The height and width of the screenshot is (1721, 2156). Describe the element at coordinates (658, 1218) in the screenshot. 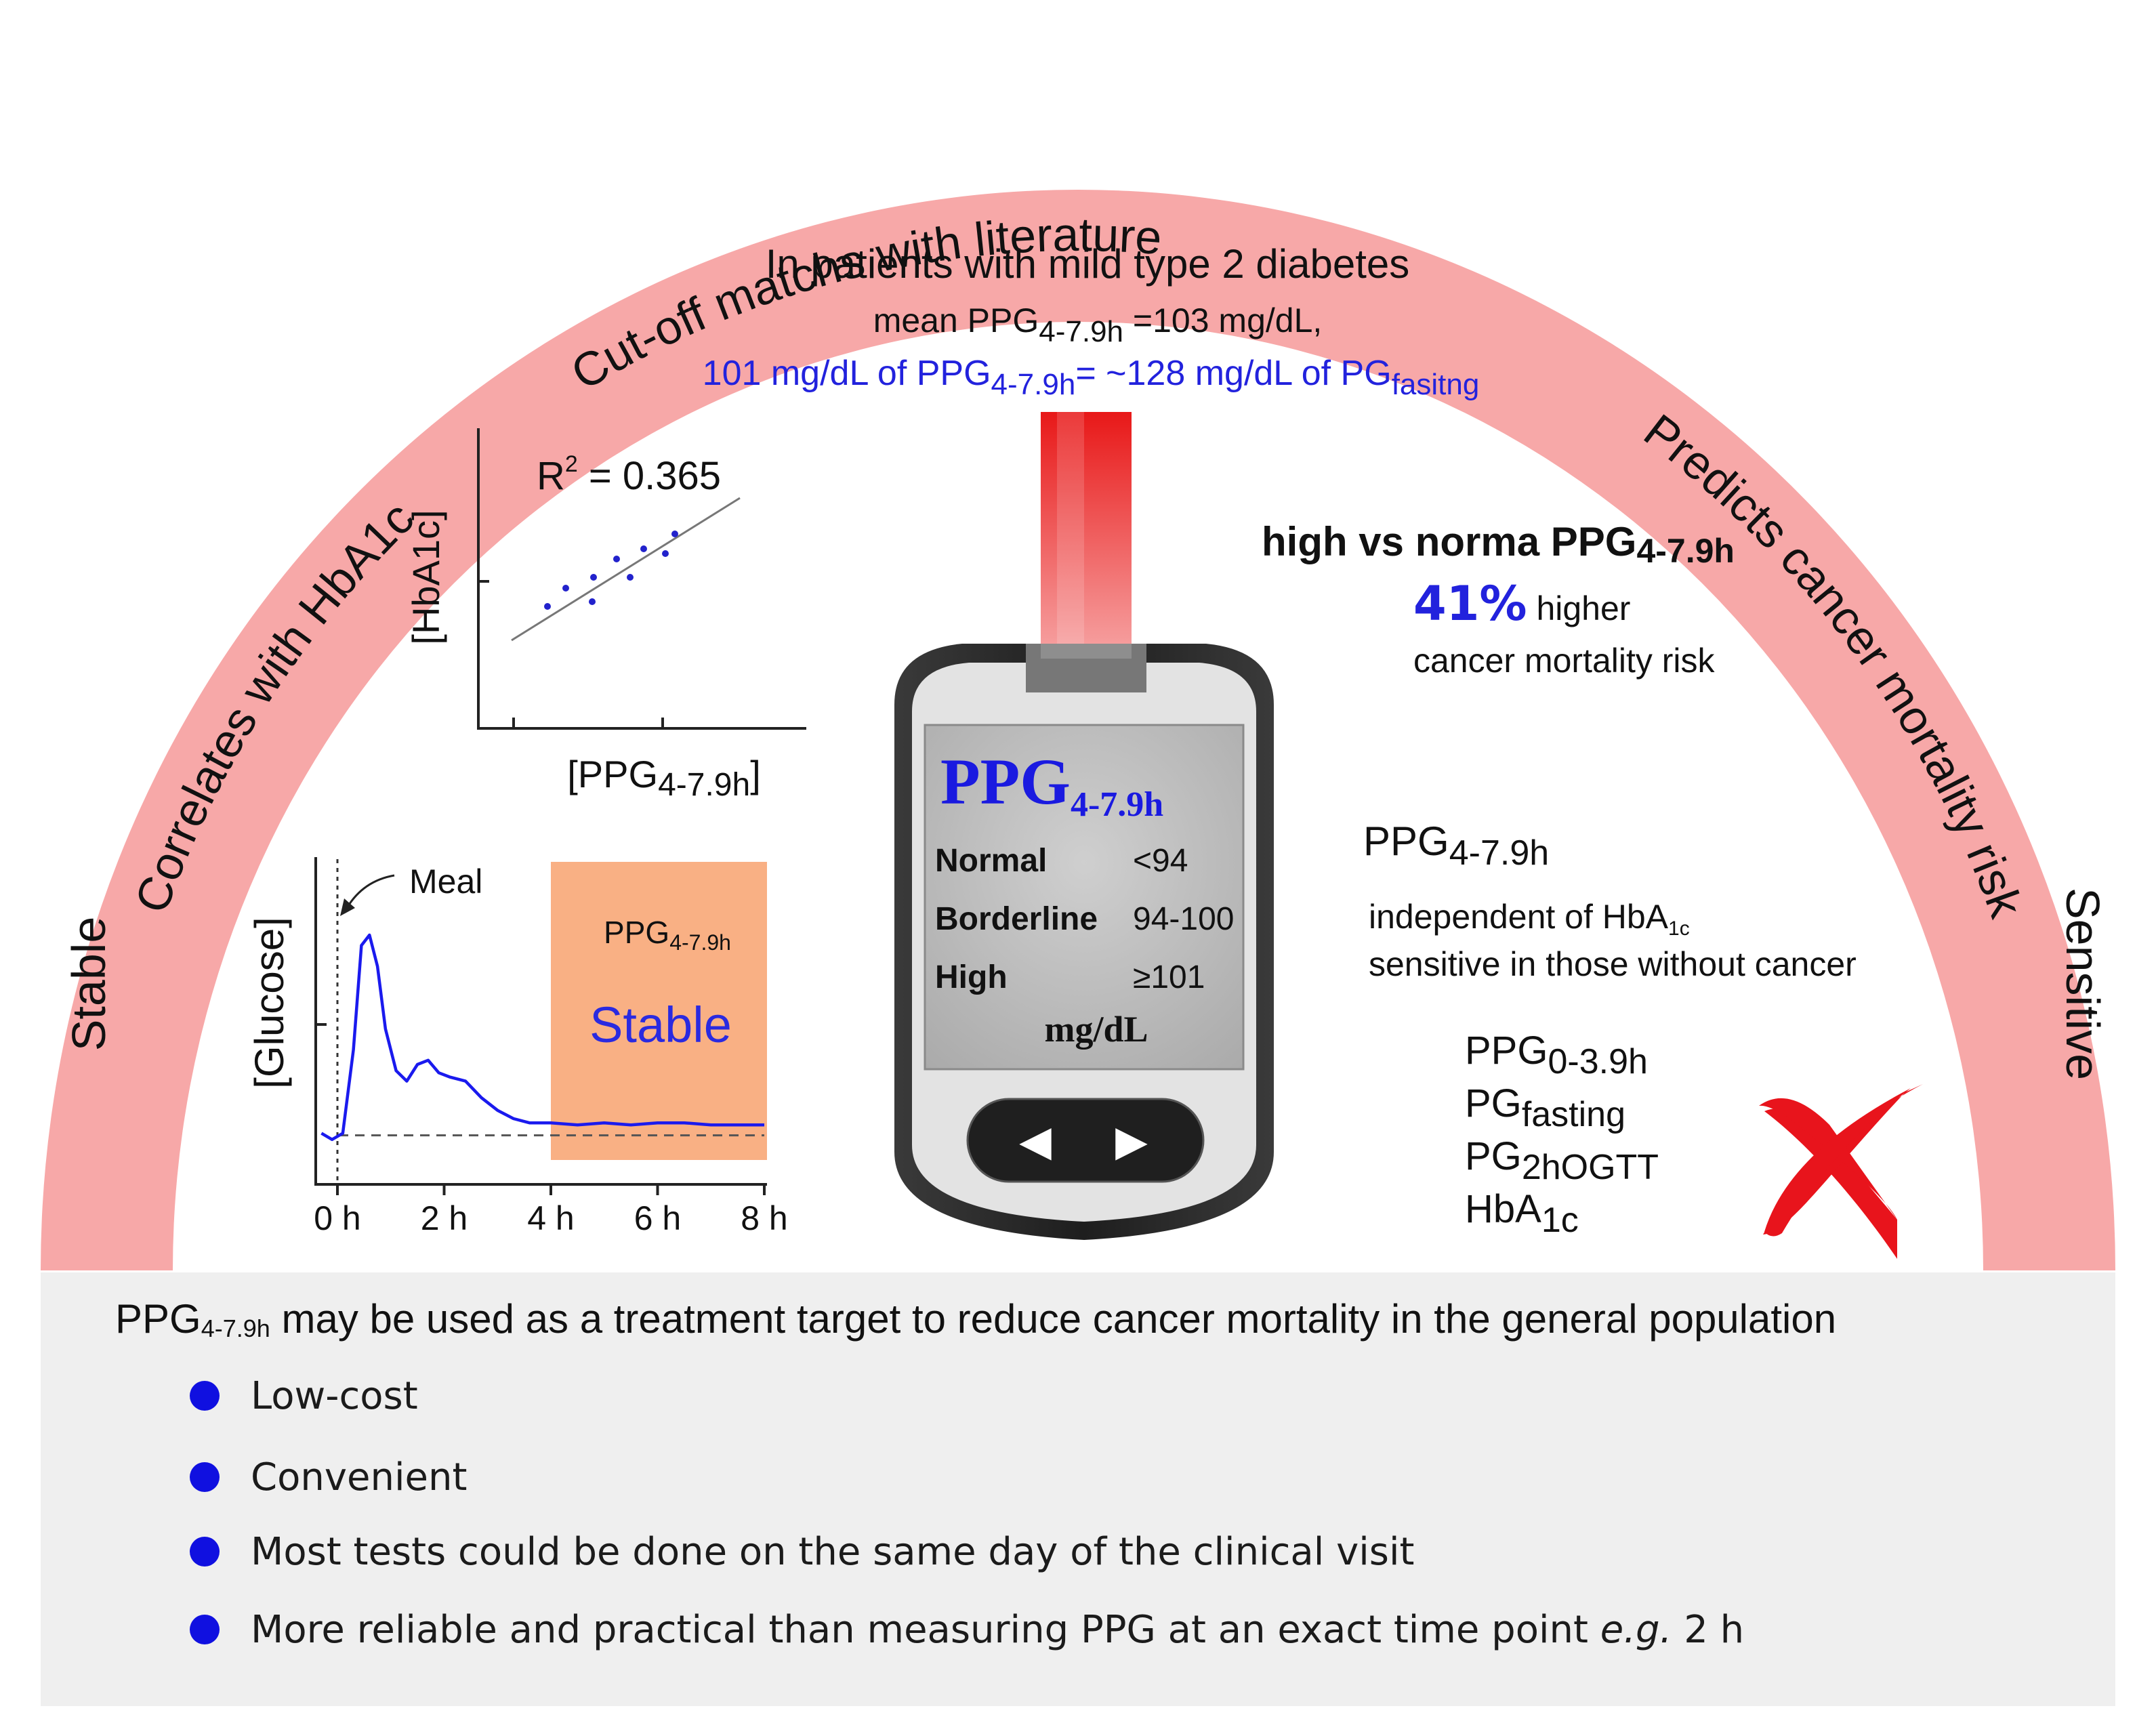

I see `glucose-x-tick-label: 6 h` at that location.